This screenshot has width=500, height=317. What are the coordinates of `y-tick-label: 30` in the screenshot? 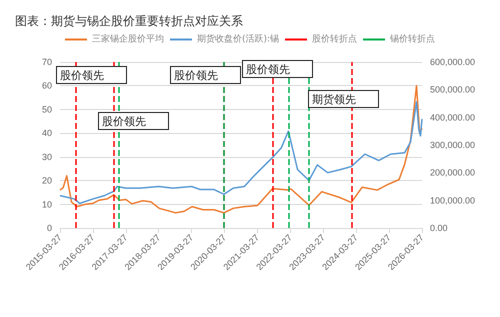 It's located at (47, 157).